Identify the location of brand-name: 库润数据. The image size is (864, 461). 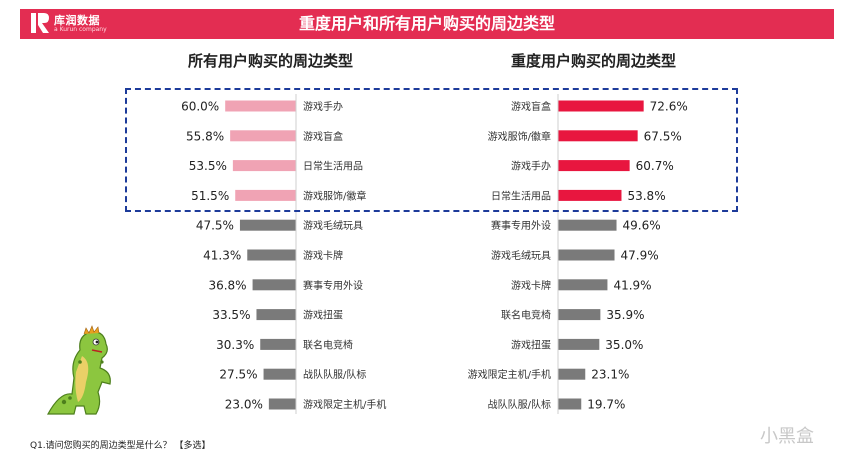
(77, 20).